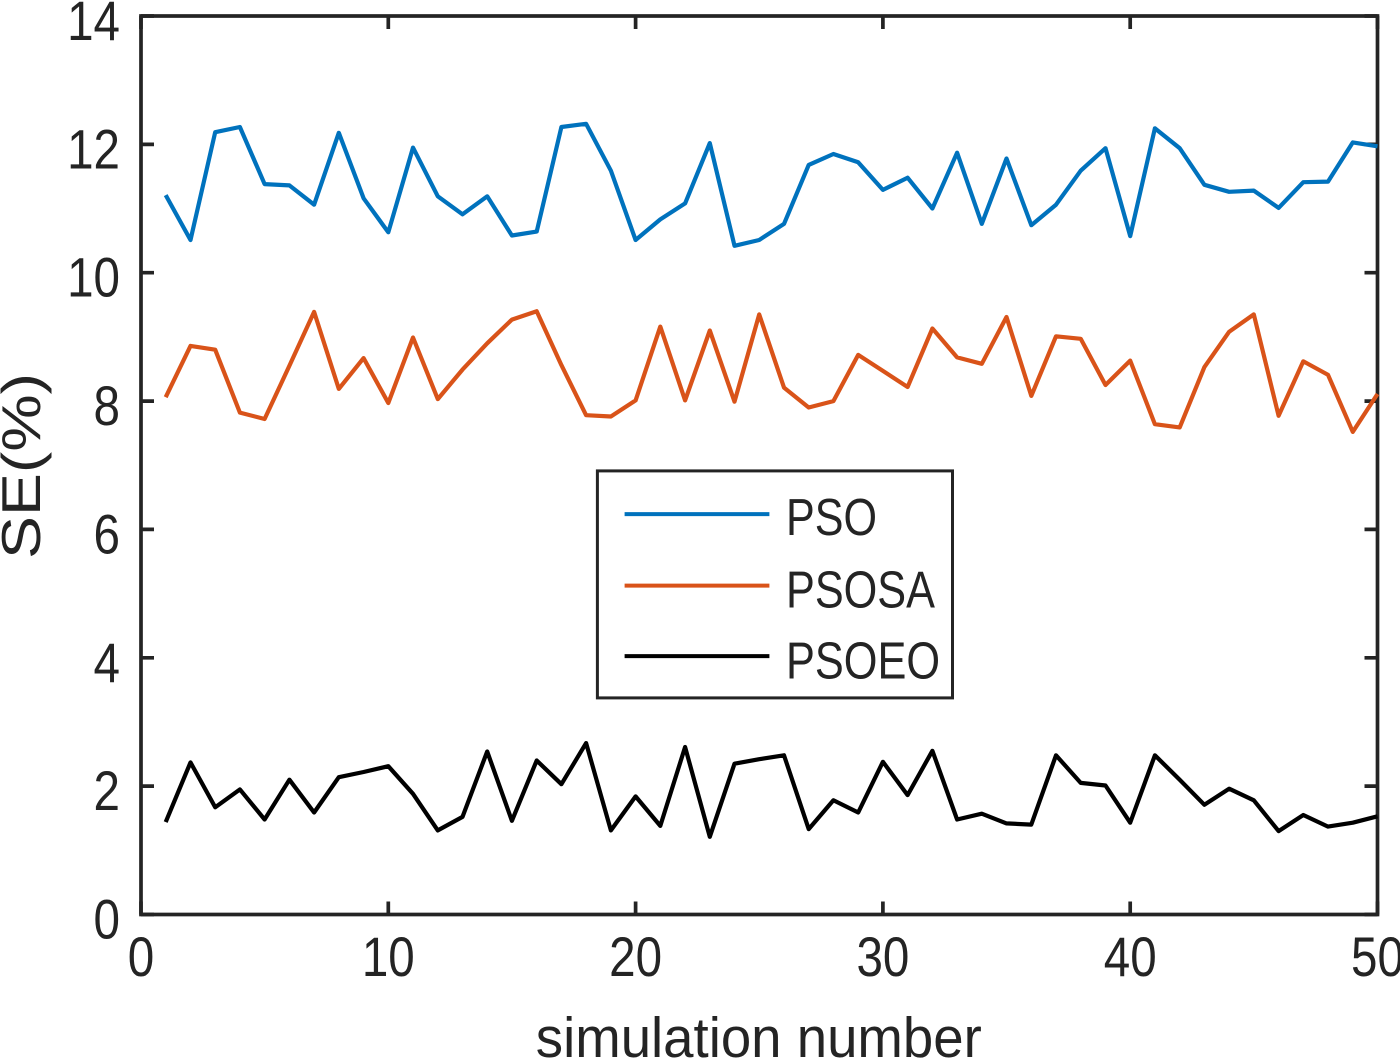  I want to click on svg-text: 20, so click(635, 956).